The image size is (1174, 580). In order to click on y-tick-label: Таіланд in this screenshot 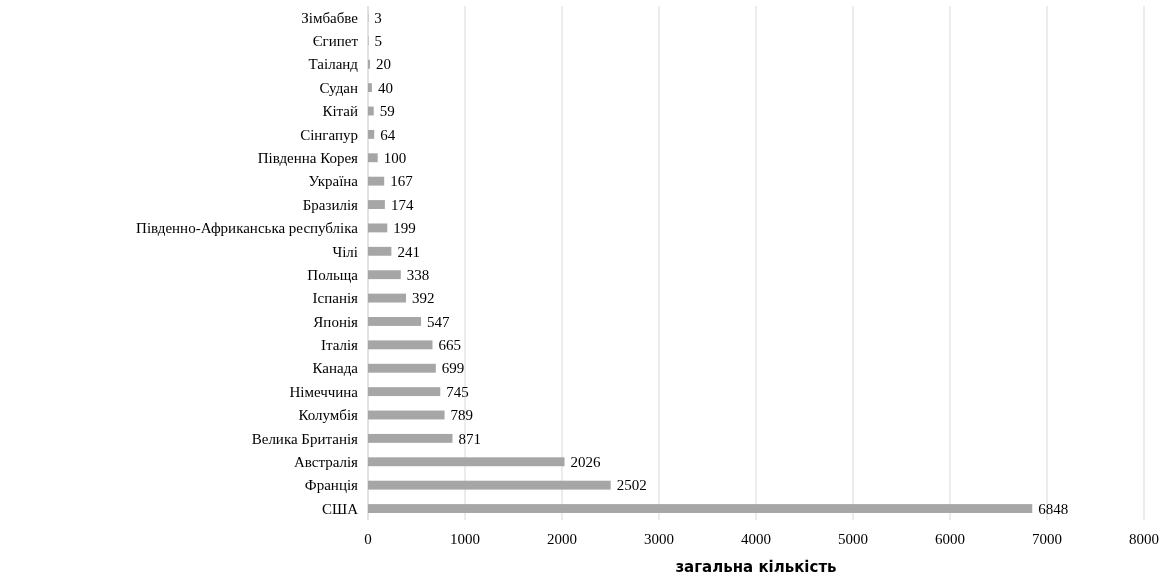, I will do `click(333, 64)`.